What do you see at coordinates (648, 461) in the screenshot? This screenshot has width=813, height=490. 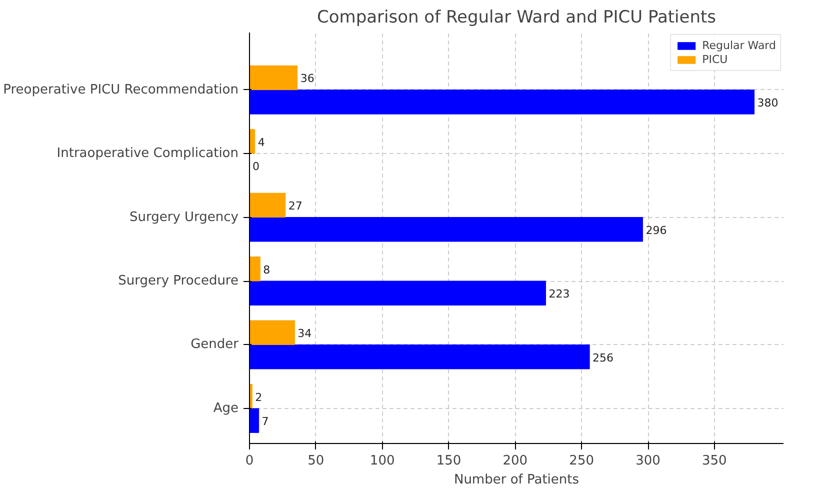 I see `x-tick-label: 300` at bounding box center [648, 461].